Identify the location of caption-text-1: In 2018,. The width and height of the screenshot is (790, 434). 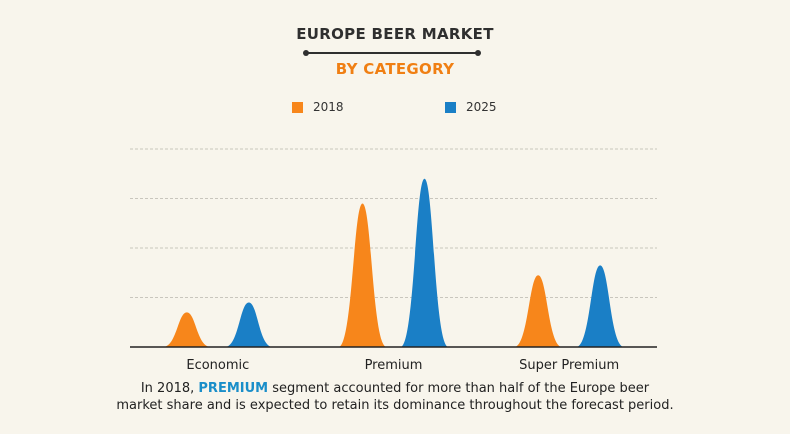
(169, 388).